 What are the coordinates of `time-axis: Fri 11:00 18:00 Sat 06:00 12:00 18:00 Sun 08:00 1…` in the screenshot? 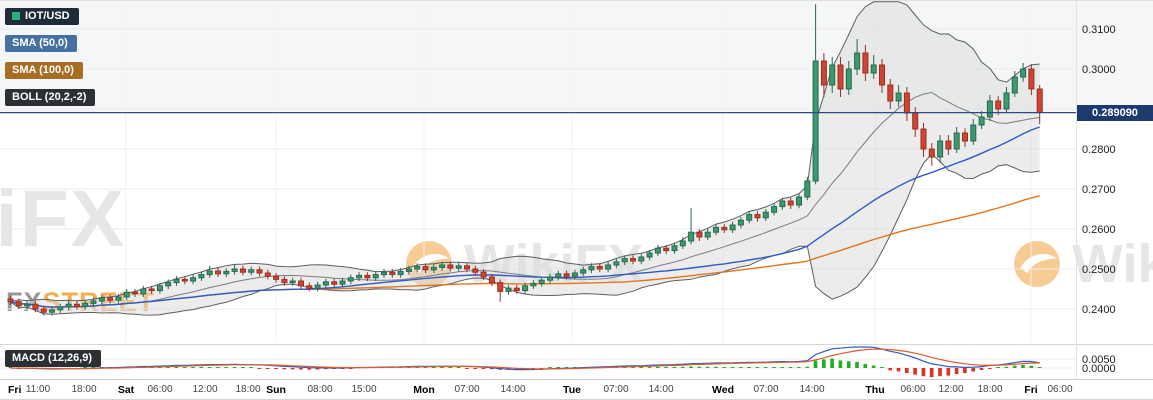 It's located at (576, 389).